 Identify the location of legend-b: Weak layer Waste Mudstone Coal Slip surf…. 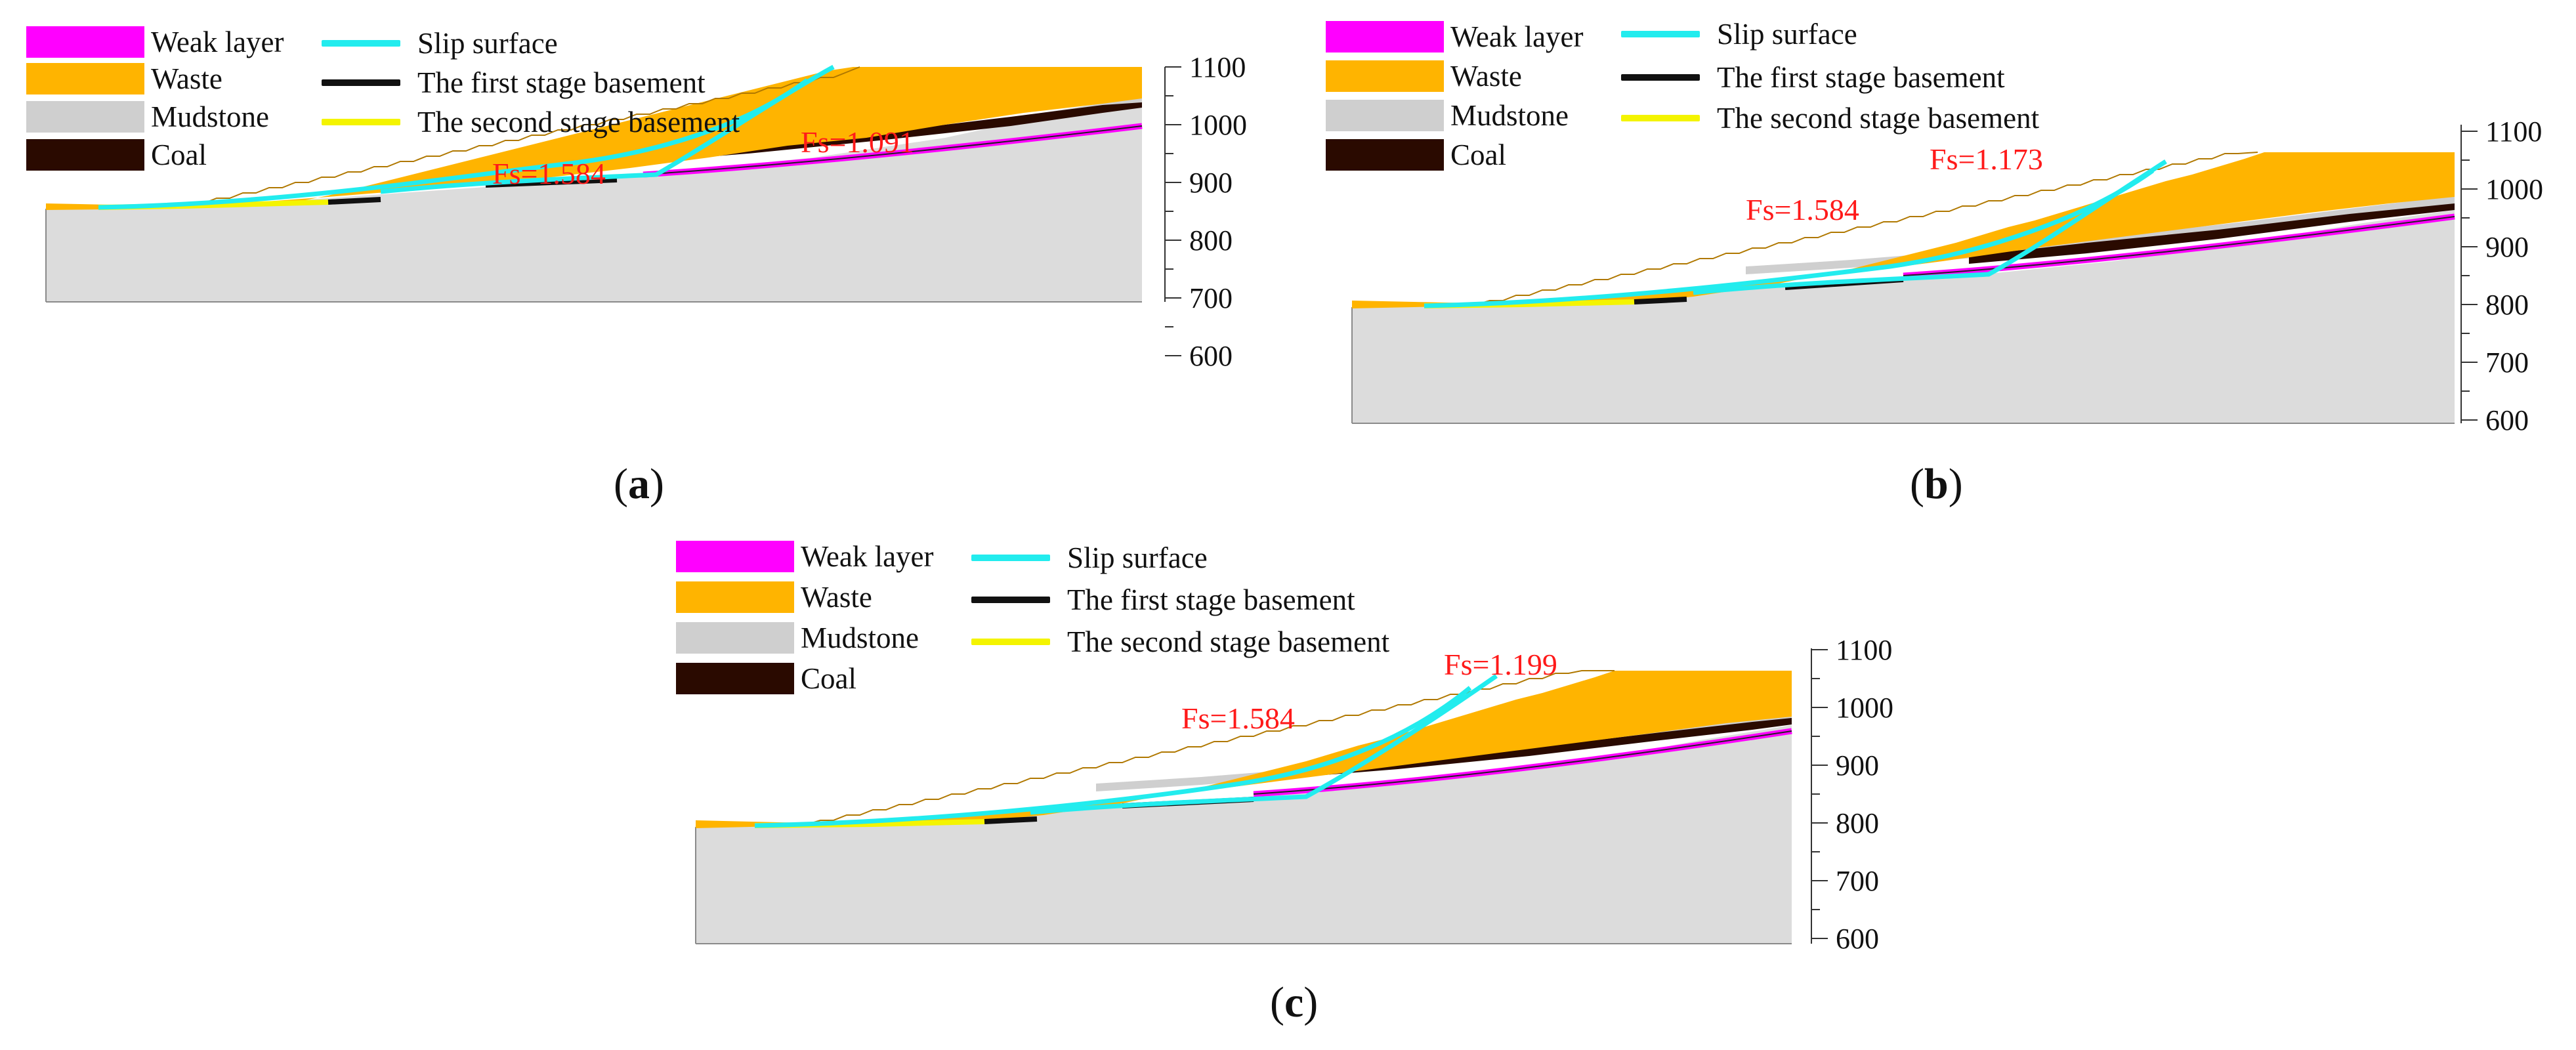
(1759, 97).